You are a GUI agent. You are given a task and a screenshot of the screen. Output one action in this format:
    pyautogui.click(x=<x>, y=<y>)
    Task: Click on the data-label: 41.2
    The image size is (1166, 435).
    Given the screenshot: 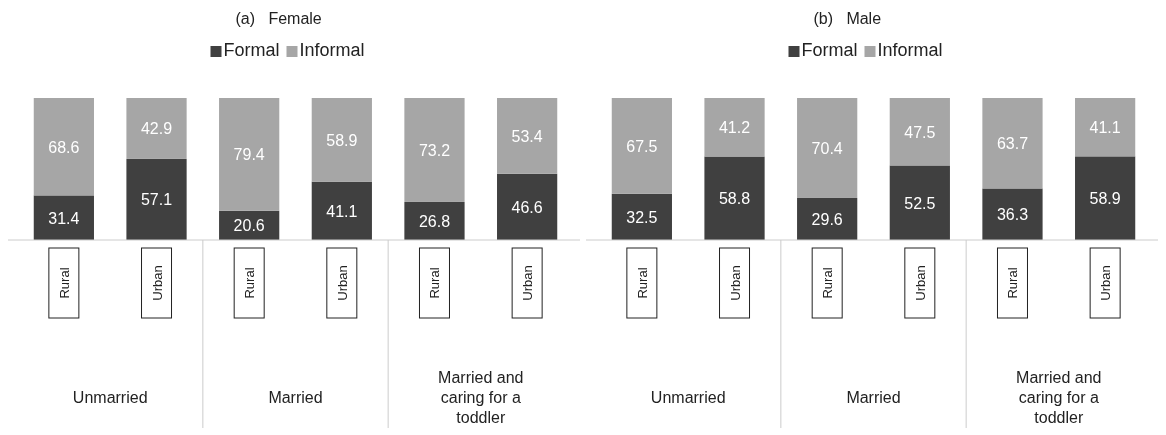 What is the action you would take?
    pyautogui.click(x=734, y=128)
    